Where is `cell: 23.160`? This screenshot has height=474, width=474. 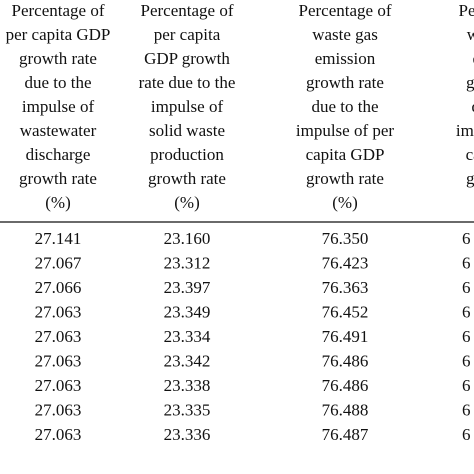
cell: 23.160 is located at coordinates (187, 238).